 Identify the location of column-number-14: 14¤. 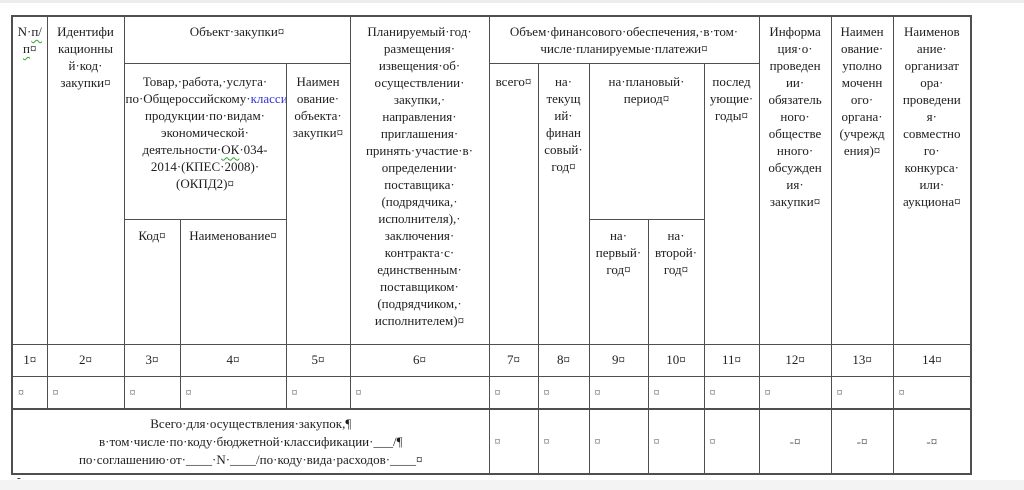
(932, 360).